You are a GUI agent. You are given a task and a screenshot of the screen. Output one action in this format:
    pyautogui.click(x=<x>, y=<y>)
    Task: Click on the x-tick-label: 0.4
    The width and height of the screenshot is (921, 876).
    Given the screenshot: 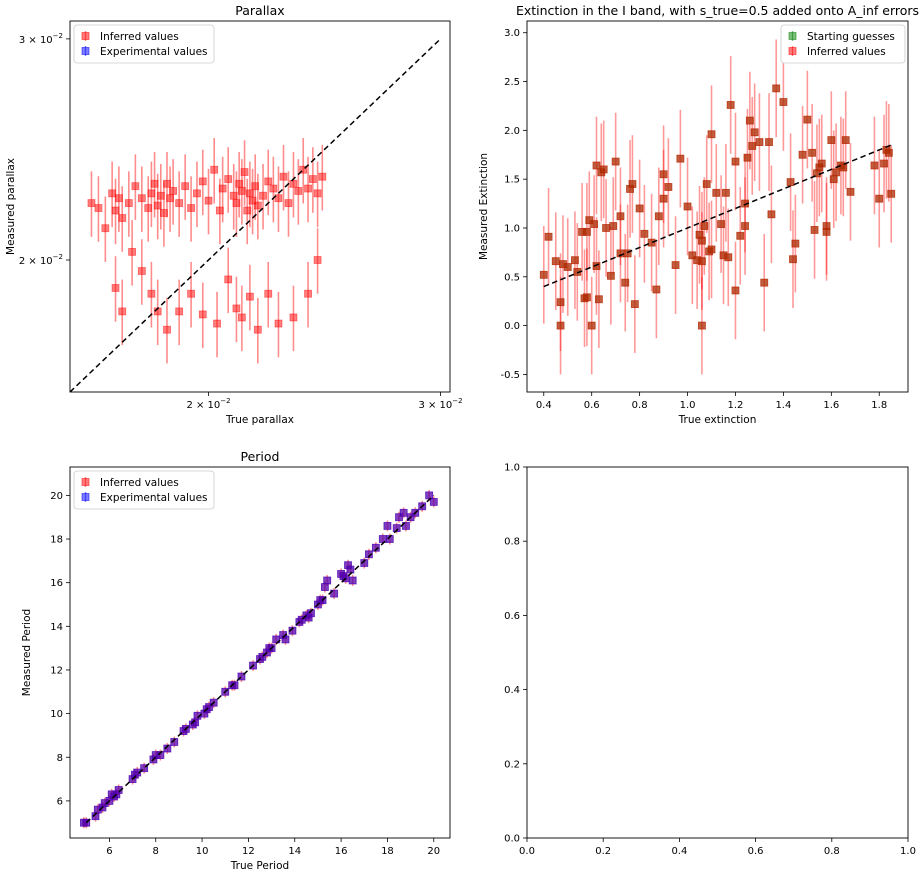 What is the action you would take?
    pyautogui.click(x=544, y=405)
    